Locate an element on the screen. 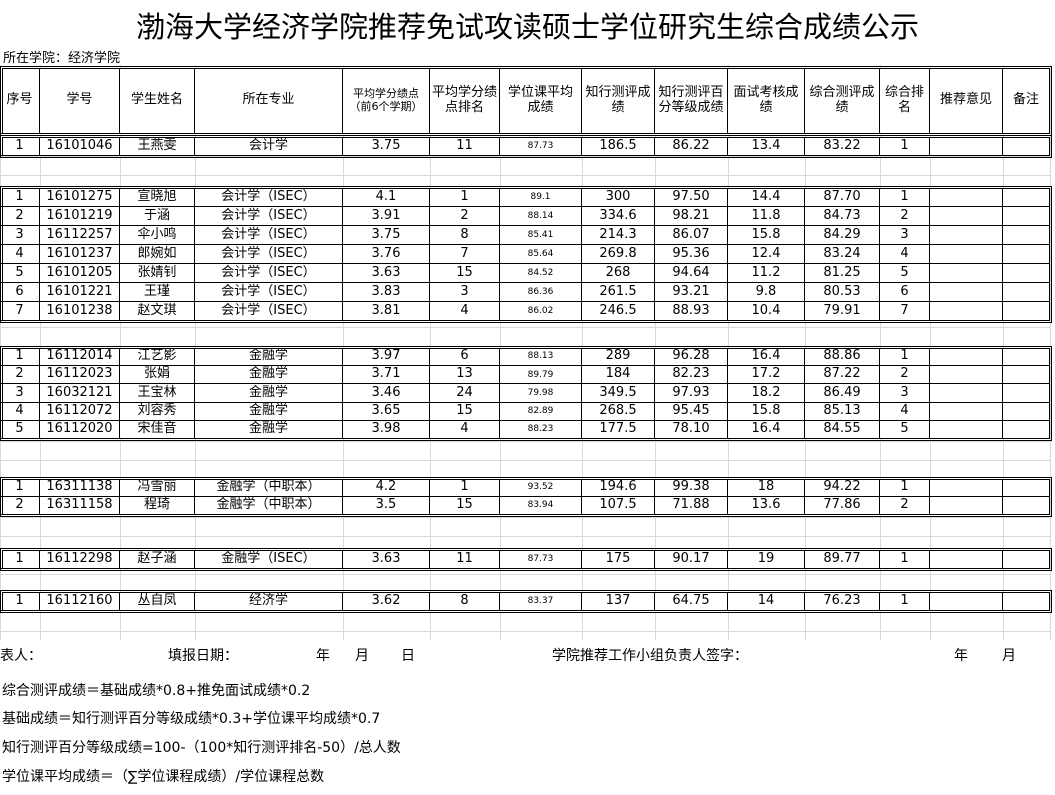 The height and width of the screenshot is (795, 1055). table-cell: 11.8 is located at coordinates (766, 216).